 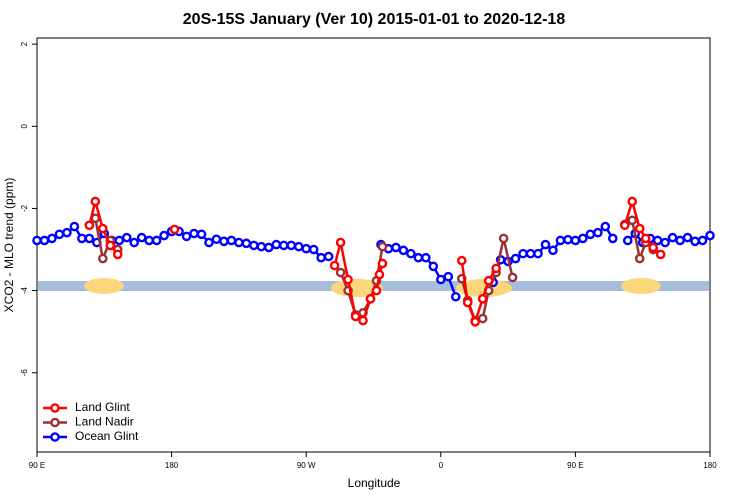 What do you see at coordinates (24, 208) in the screenshot?
I see `y-tick-label: -2` at bounding box center [24, 208].